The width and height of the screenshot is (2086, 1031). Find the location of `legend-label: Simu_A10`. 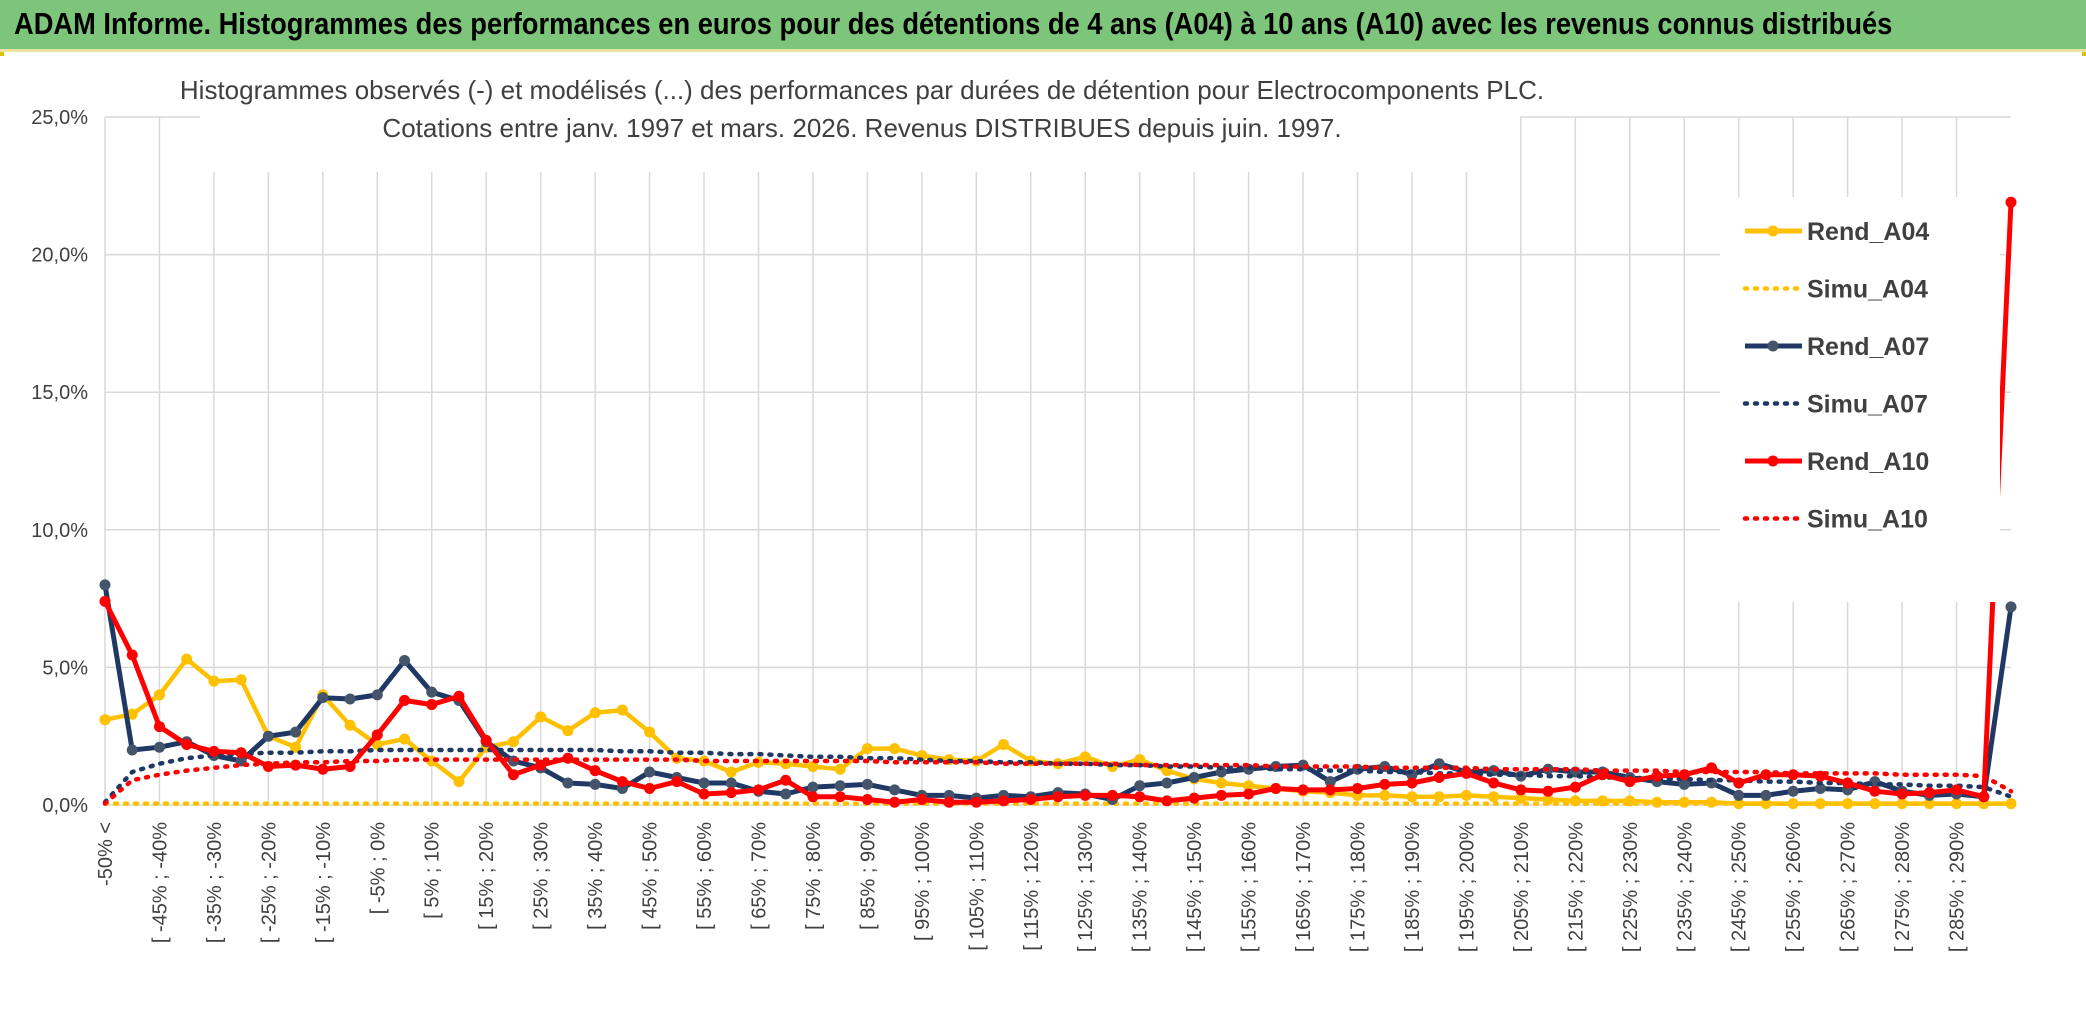

legend-label: Simu_A10 is located at coordinates (1867, 520).